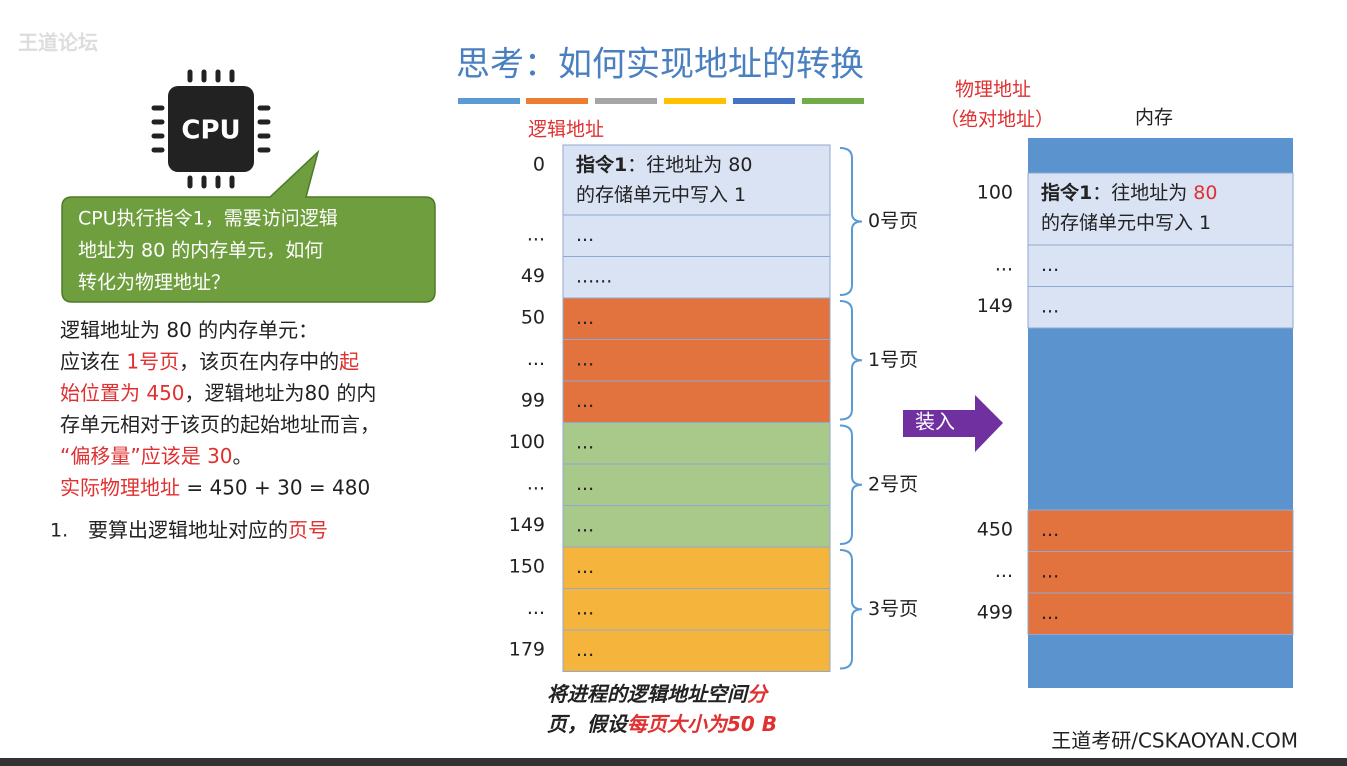 This screenshot has width=1347, height=766. Describe the element at coordinates (1174, 741) in the screenshot. I see `footer: 王道考研/CSKAOYAN.COM` at that location.